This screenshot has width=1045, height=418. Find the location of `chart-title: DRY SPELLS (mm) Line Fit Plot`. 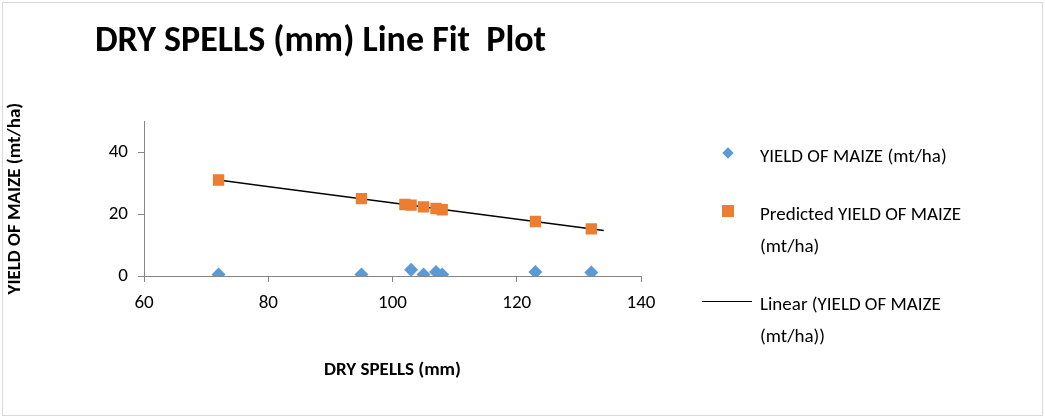

chart-title: DRY SPELLS (mm) Line Fit Plot is located at coordinates (320, 38).